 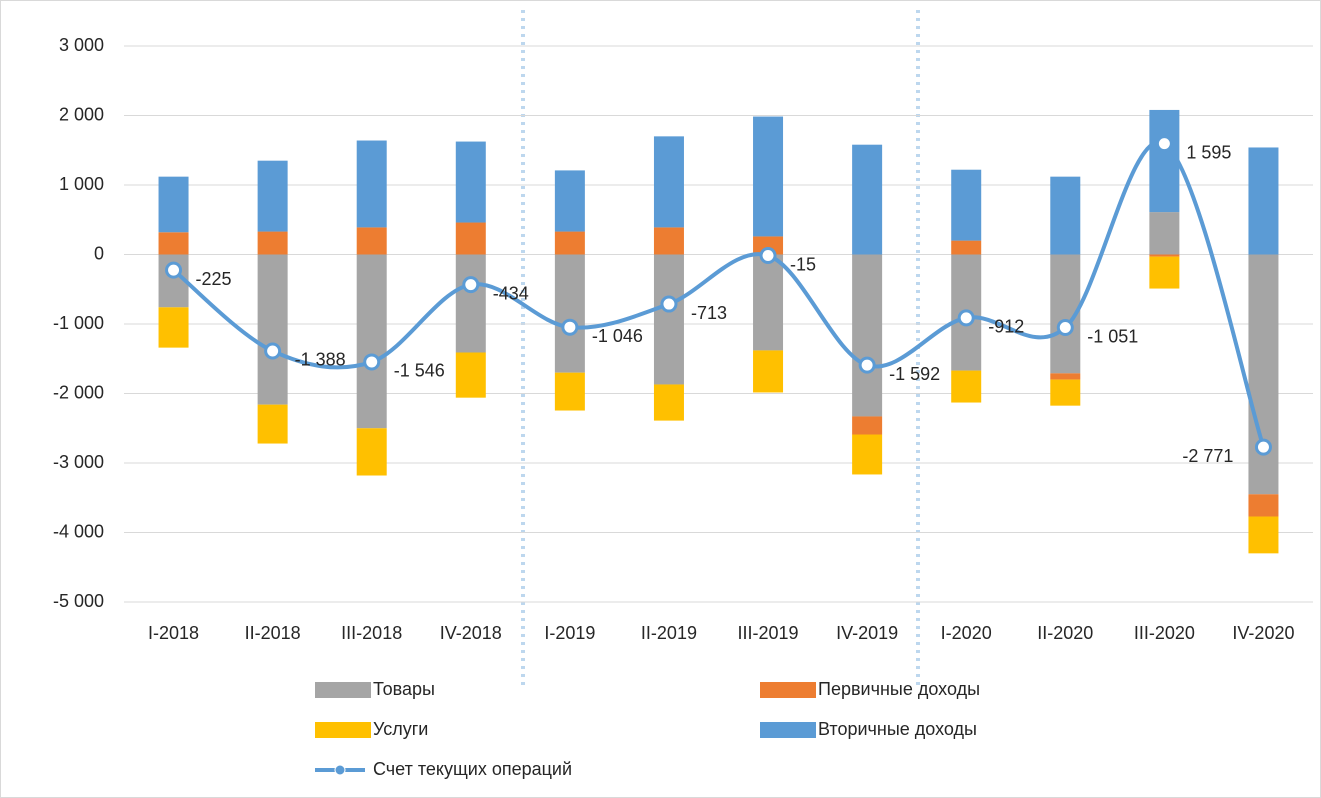 I want to click on y-tick-label: -3 000, so click(x=78, y=462).